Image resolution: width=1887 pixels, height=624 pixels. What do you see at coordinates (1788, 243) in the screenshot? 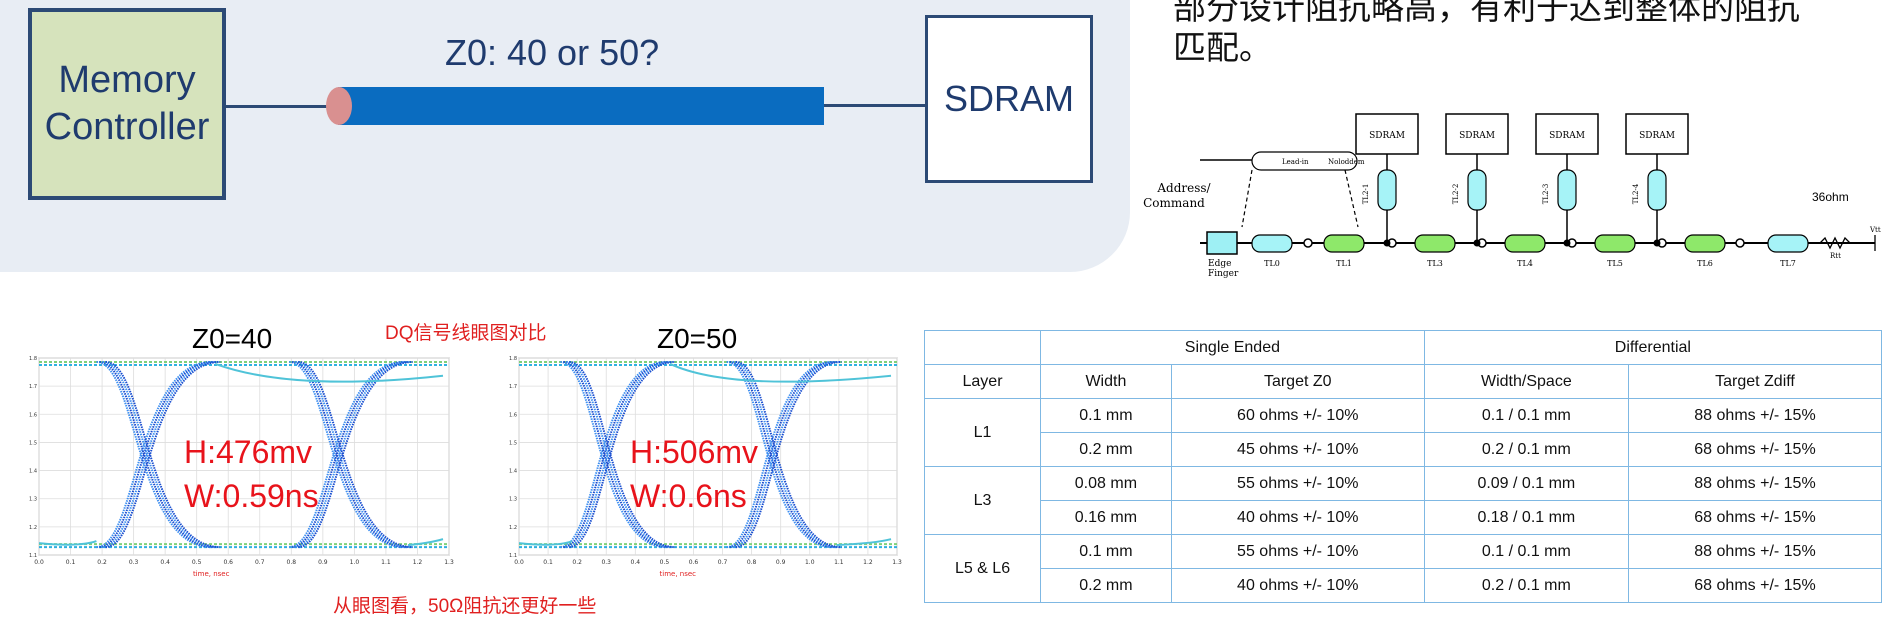
I see `tl7-segment` at bounding box center [1788, 243].